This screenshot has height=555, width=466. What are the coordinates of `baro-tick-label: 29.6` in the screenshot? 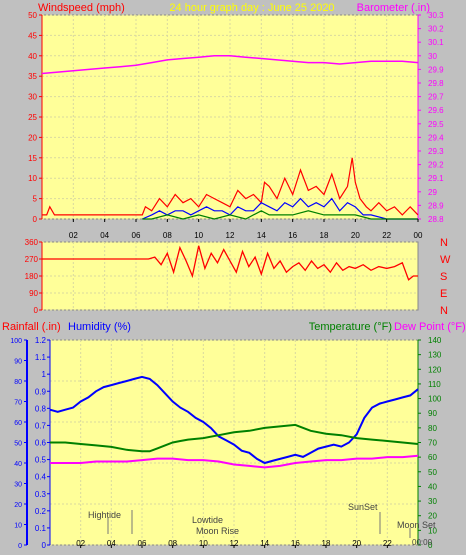 It's located at (436, 110).